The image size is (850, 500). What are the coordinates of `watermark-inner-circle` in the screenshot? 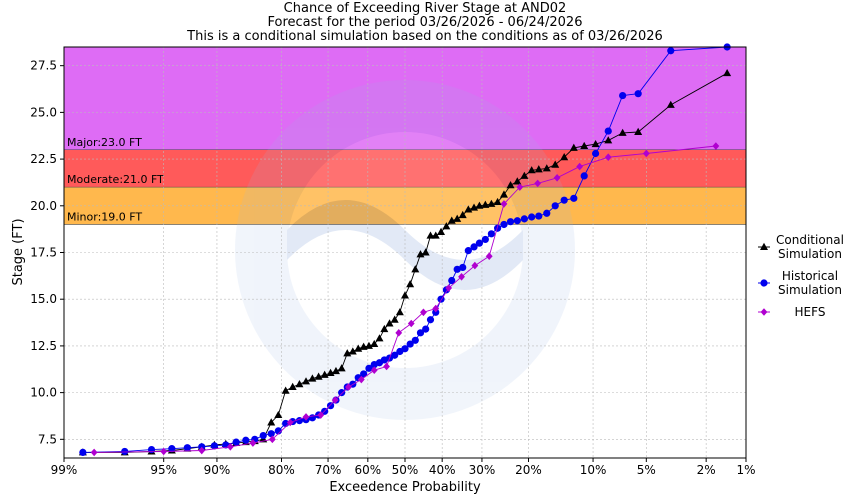 It's located at (405, 250).